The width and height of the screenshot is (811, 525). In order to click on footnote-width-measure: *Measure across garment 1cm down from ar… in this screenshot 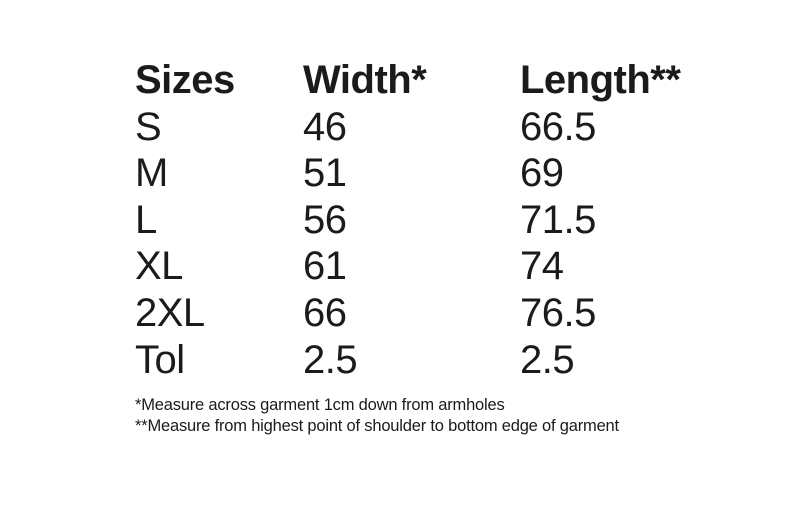, I will do `click(320, 405)`.